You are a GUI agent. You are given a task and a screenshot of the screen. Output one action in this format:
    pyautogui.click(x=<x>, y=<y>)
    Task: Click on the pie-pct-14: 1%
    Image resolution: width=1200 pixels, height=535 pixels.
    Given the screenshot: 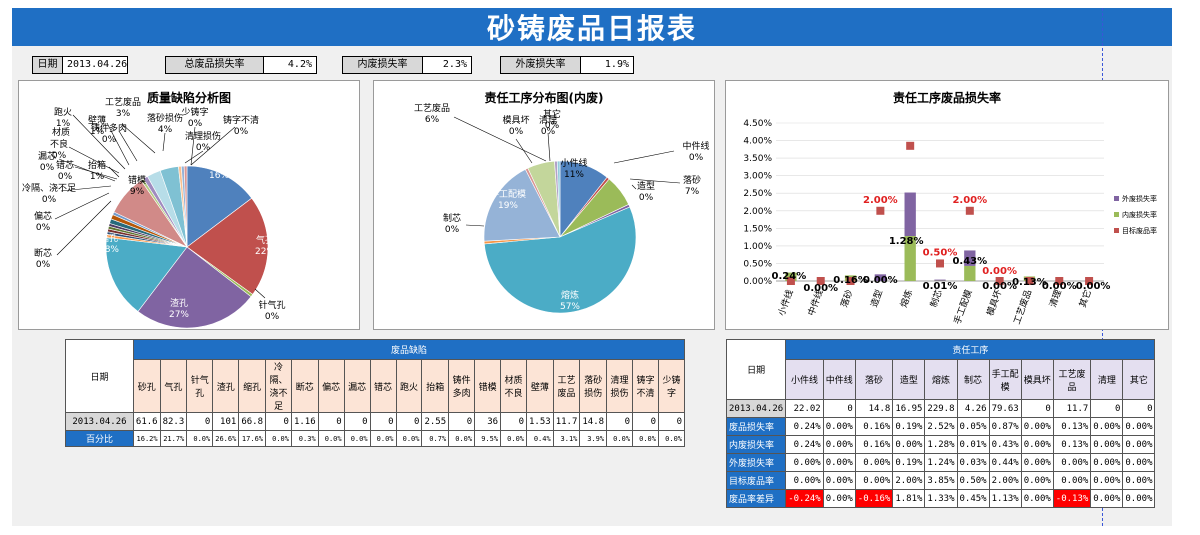 What is the action you would take?
    pyautogui.click(x=97, y=132)
    